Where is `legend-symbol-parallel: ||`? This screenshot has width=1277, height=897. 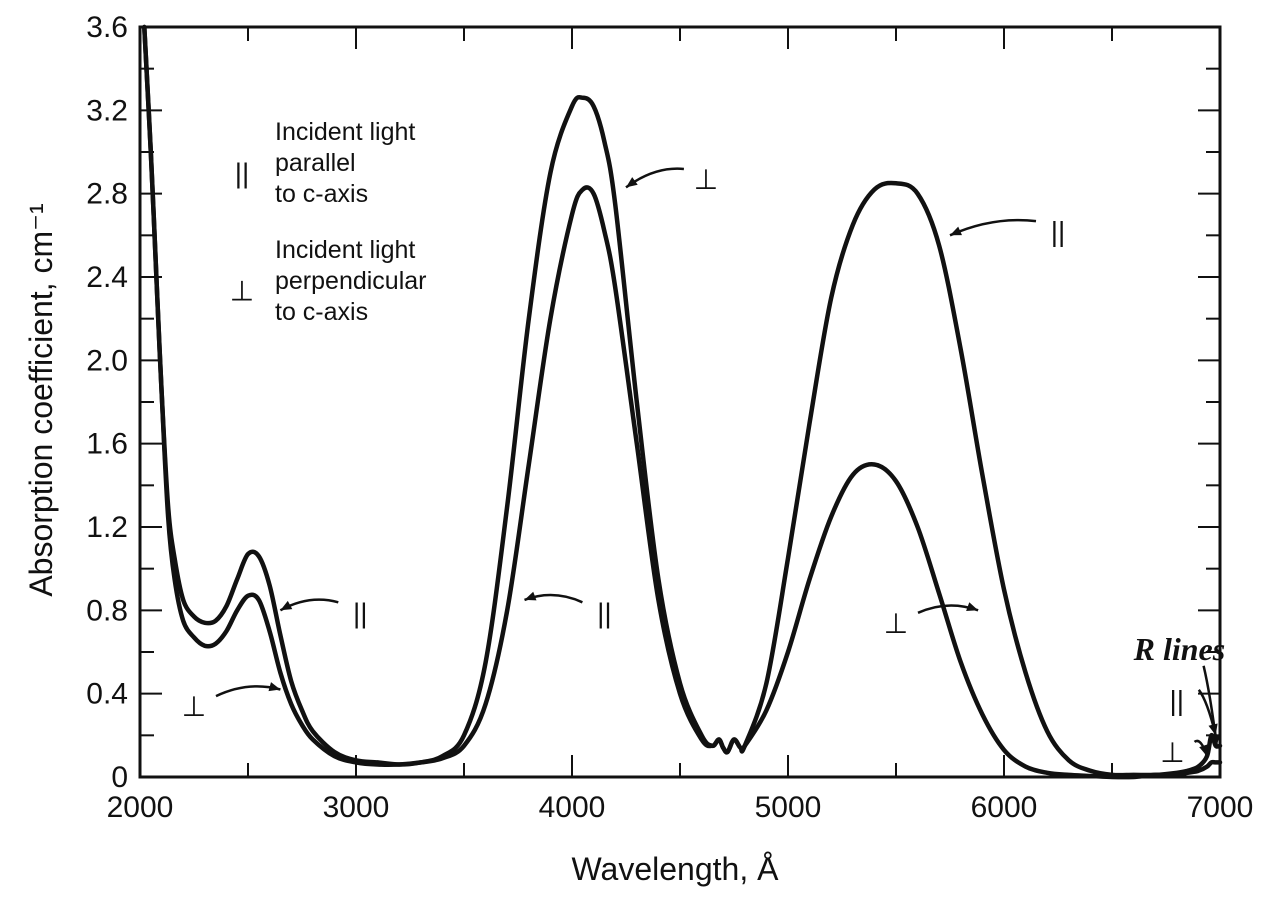
legend-symbol-parallel: || is located at coordinates (242, 173).